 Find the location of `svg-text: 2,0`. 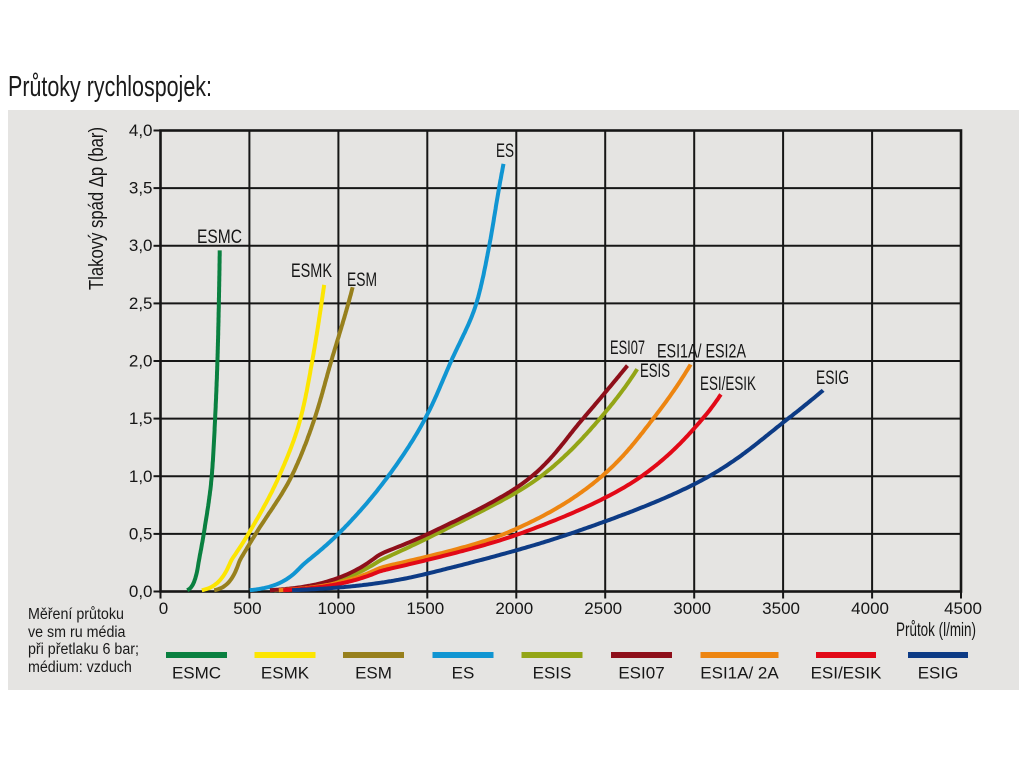

svg-text: 2,0 is located at coordinates (141, 361).